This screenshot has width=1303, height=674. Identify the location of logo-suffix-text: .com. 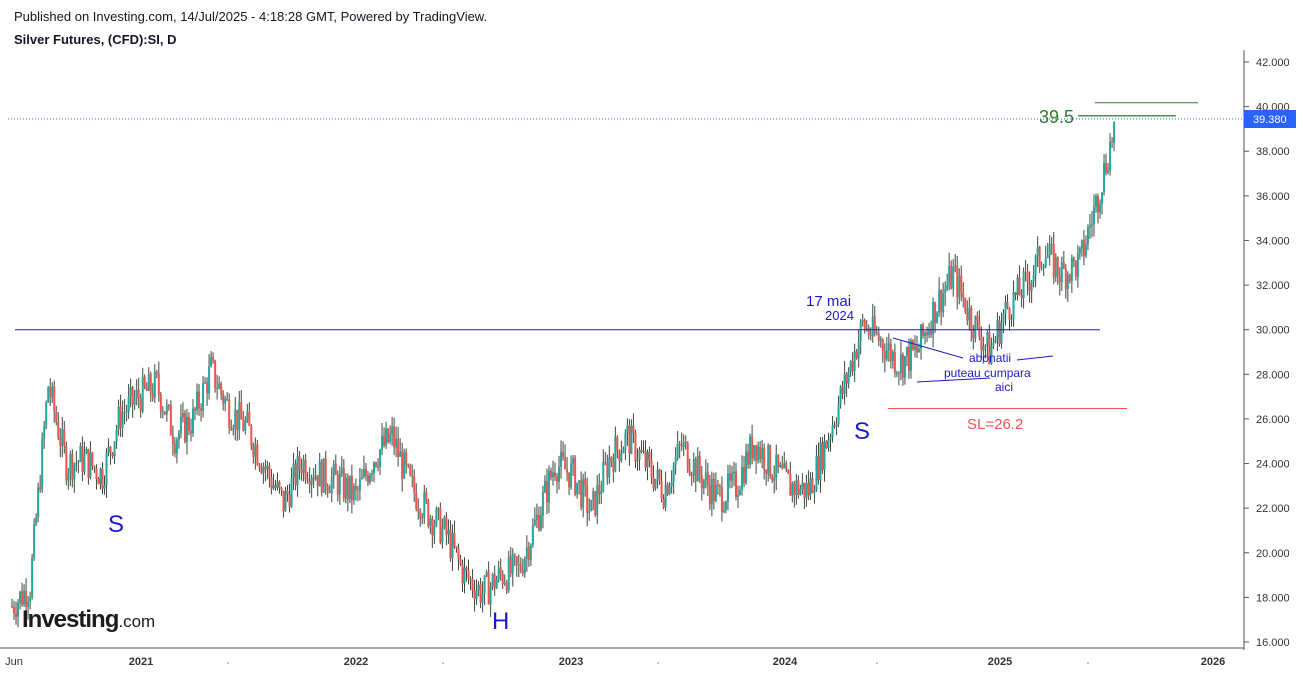
(137, 621).